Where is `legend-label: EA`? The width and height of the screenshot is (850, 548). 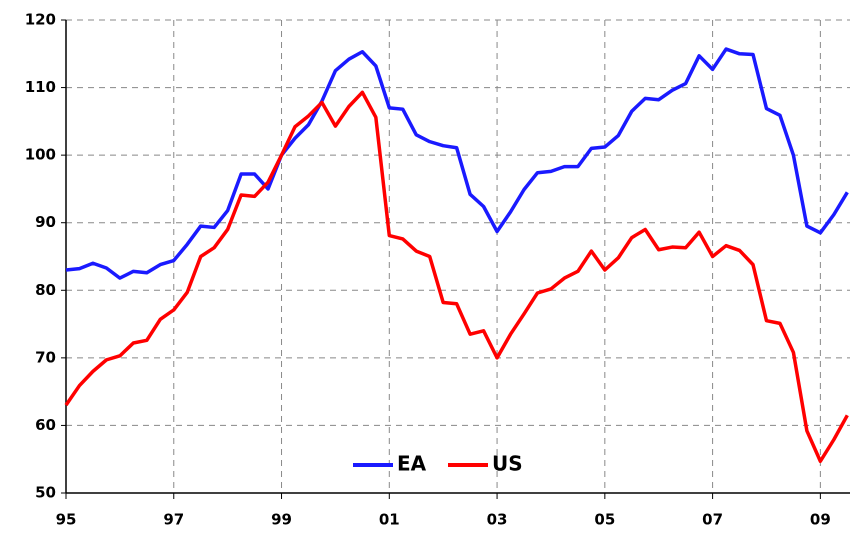
legend-label: EA is located at coordinates (412, 464).